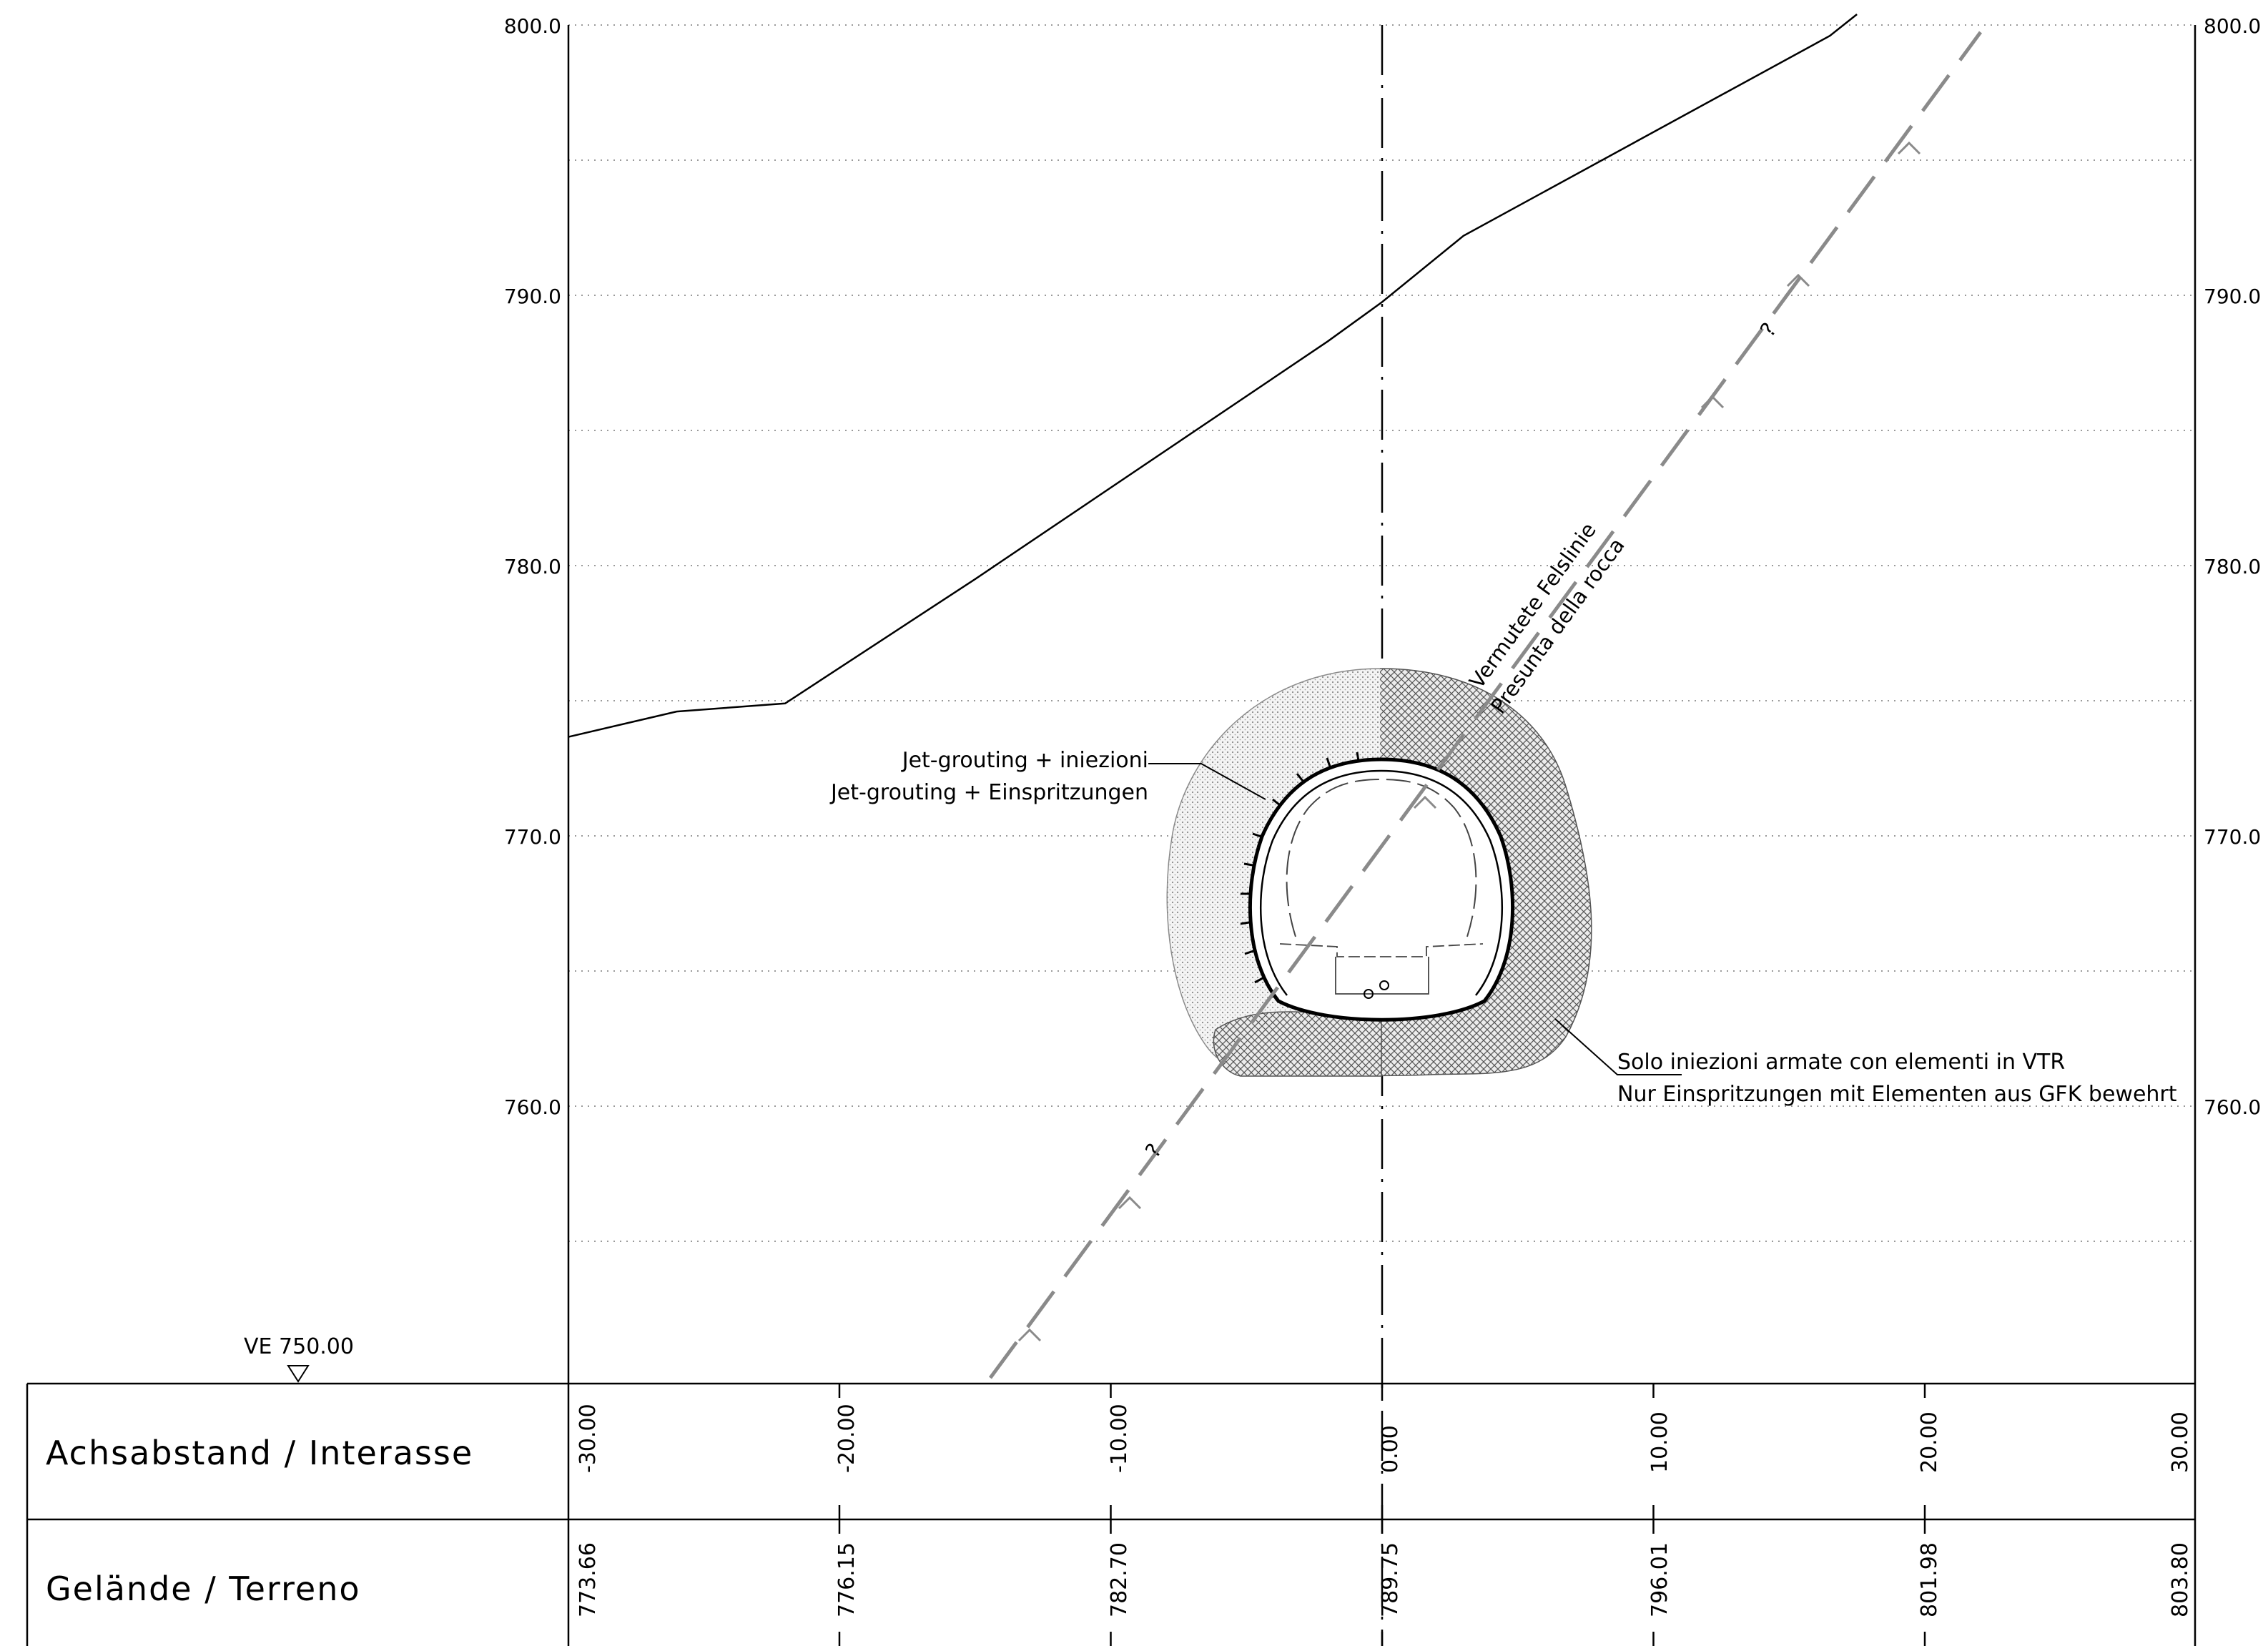 The image size is (2268, 1646). What do you see at coordinates (299, 1346) in the screenshot?
I see `reference-level-label: VE 750.00` at bounding box center [299, 1346].